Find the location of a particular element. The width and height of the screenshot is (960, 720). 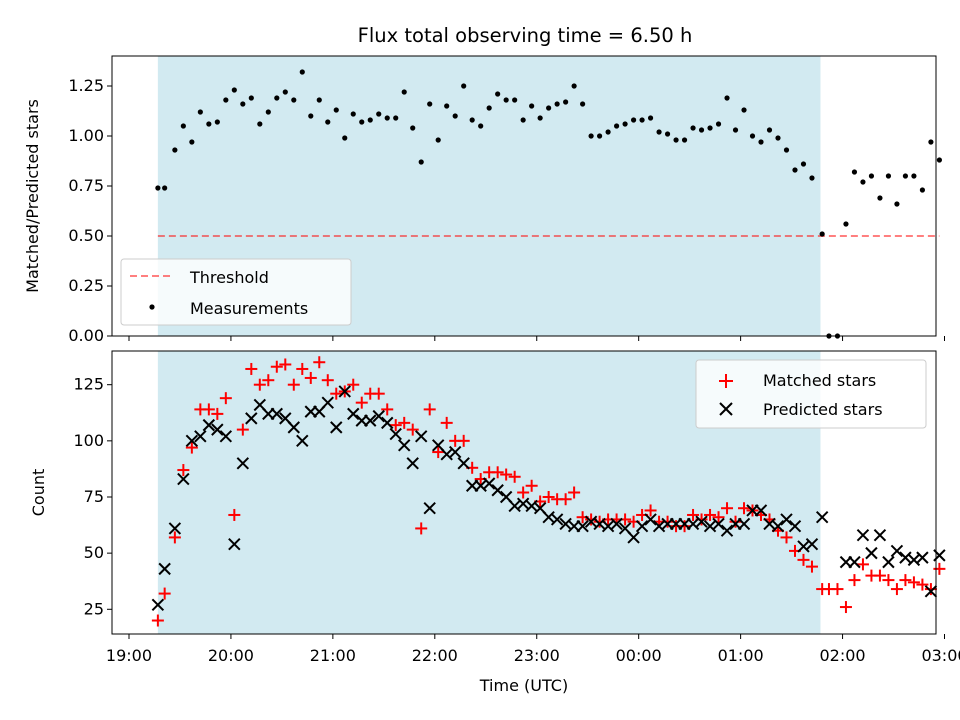

legend-matched-swatch is located at coordinates (726, 381).